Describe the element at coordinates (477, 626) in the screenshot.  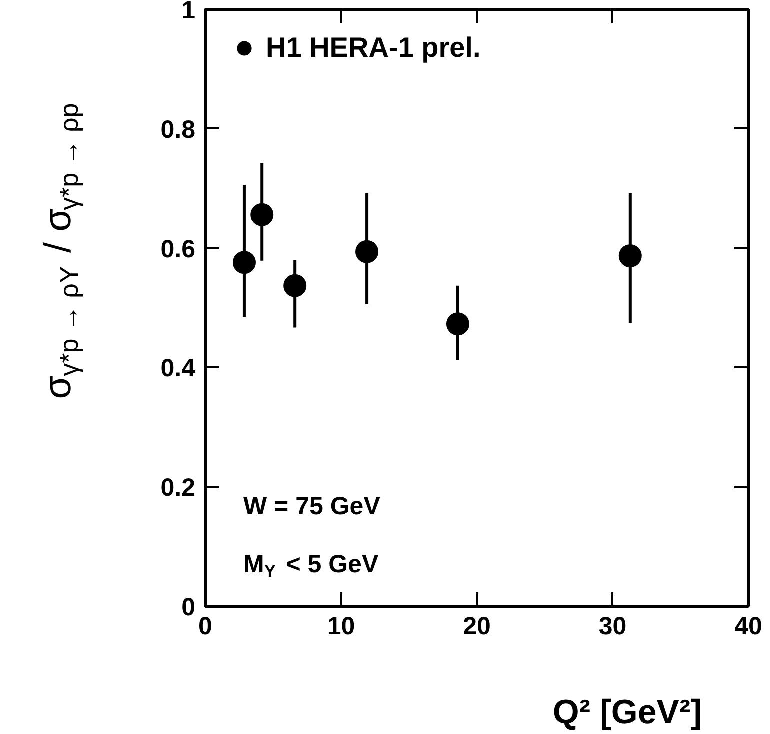
I see `x-tick-label: 20` at that location.